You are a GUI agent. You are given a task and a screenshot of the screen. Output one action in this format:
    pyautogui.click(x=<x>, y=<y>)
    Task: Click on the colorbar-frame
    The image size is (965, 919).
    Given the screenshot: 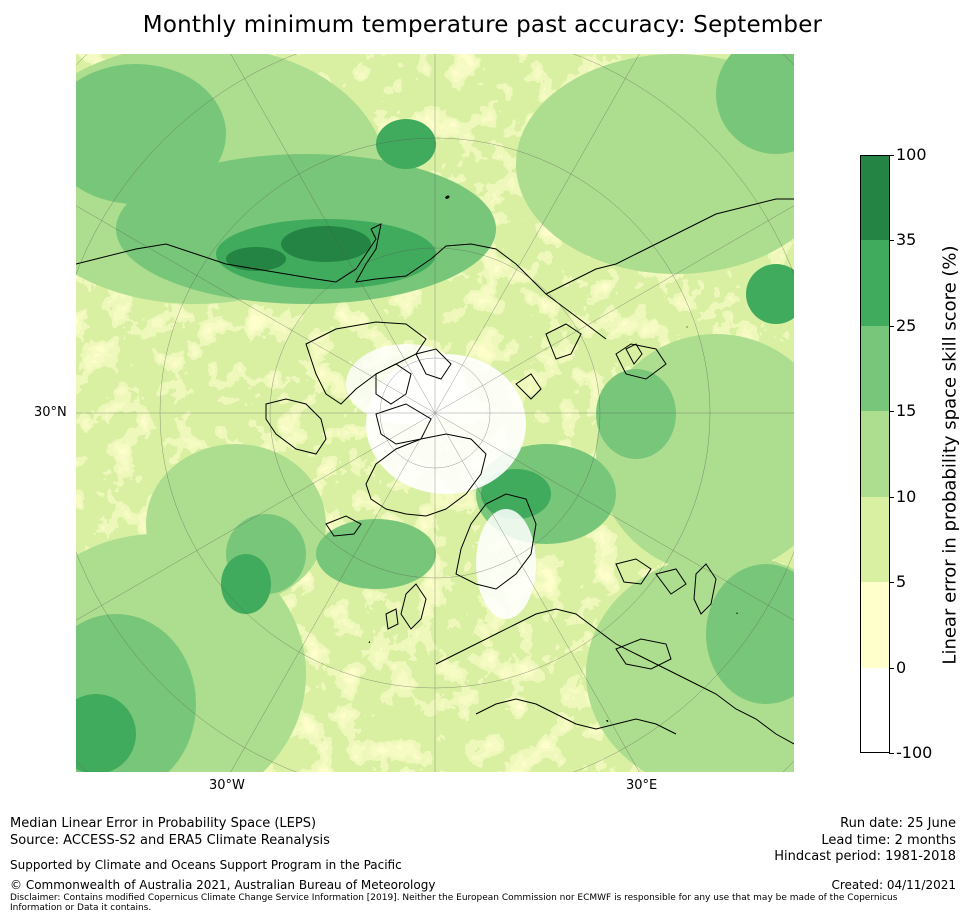 What is the action you would take?
    pyautogui.click(x=875, y=454)
    